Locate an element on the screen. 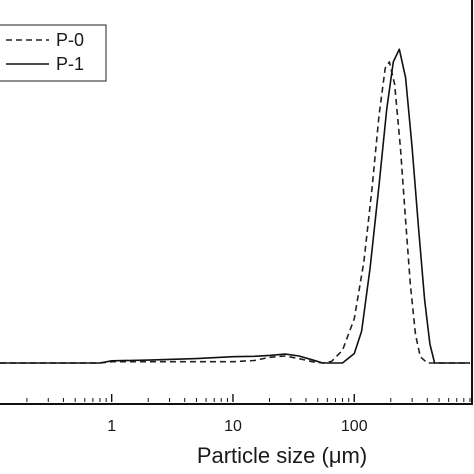  x-tick-label: 1 is located at coordinates (111, 426).